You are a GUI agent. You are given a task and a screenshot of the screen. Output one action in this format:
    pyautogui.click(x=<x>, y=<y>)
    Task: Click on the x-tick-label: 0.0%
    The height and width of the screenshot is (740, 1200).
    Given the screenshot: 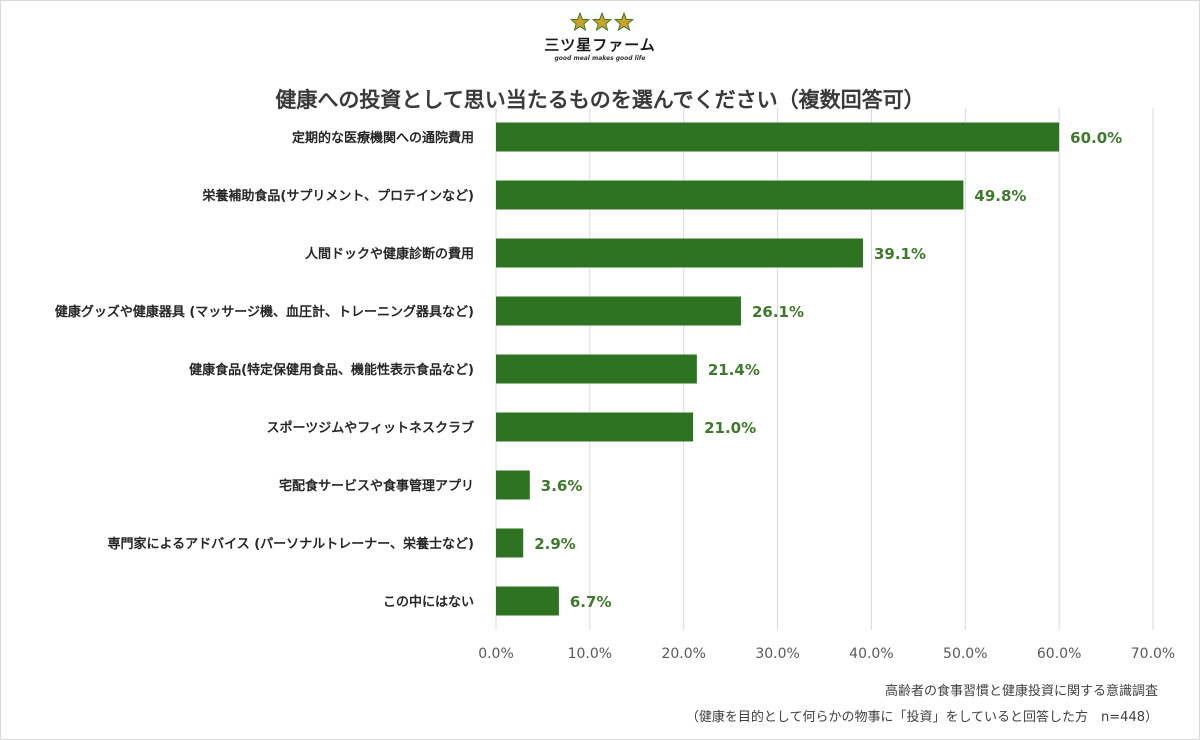 What is the action you would take?
    pyautogui.click(x=496, y=654)
    